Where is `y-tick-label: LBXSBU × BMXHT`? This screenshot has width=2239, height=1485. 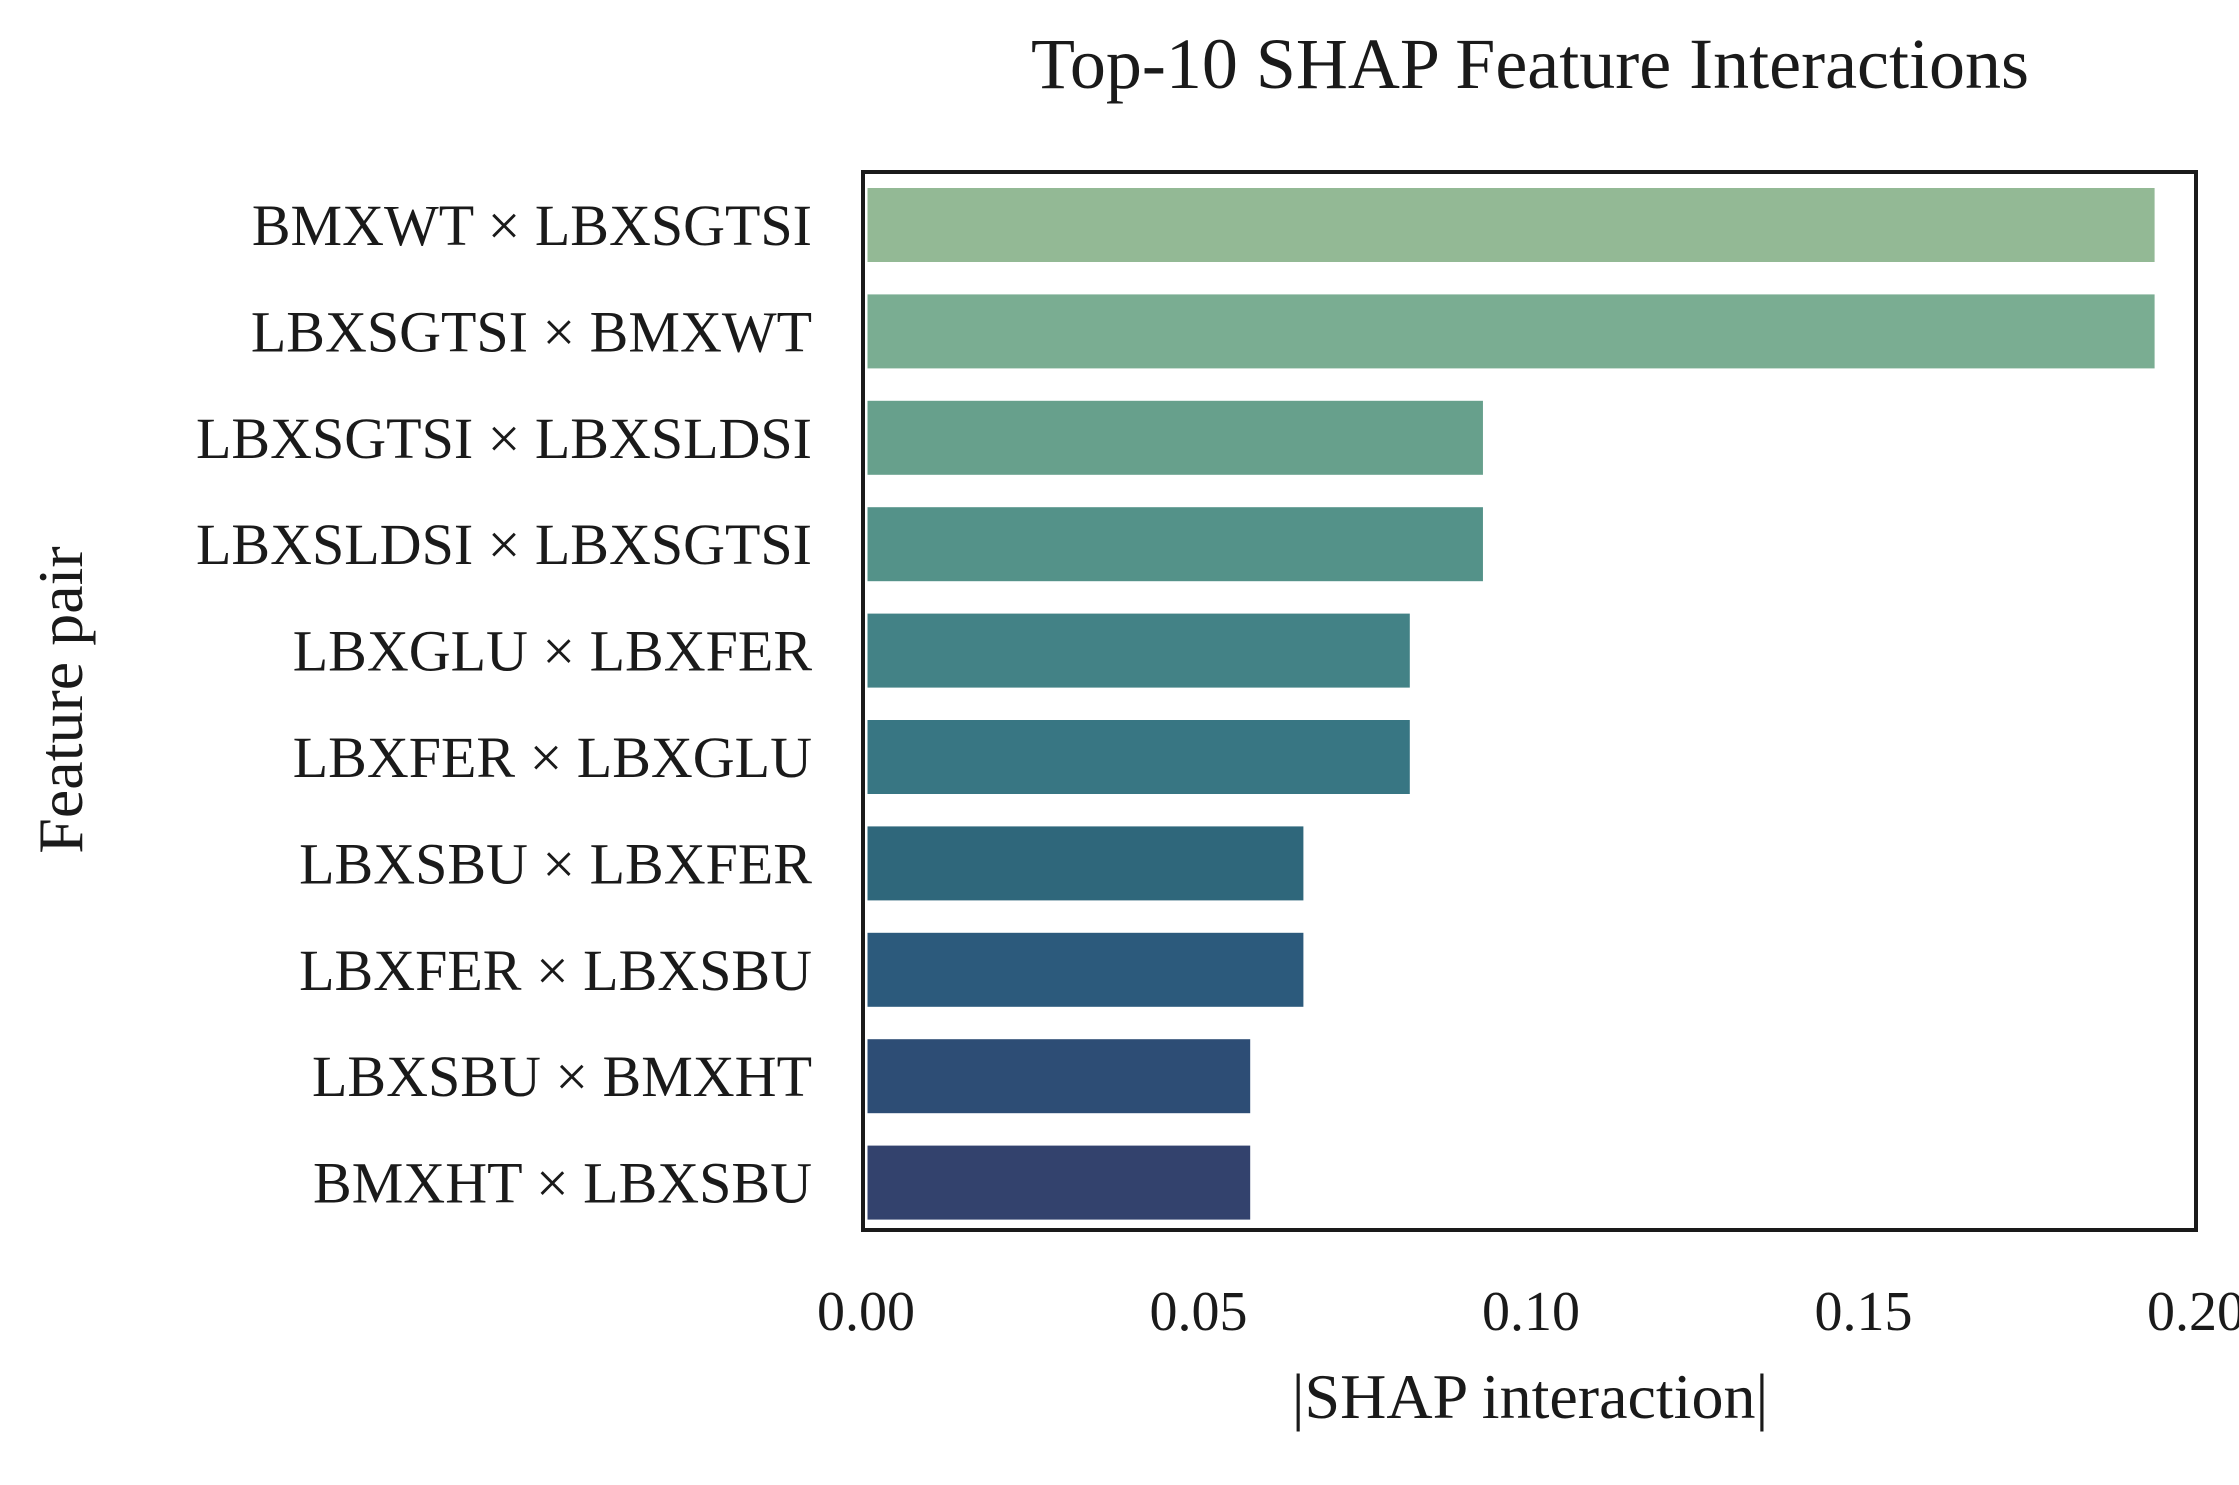
y-tick-label: LBXSBU × BMXHT is located at coordinates (562, 1076).